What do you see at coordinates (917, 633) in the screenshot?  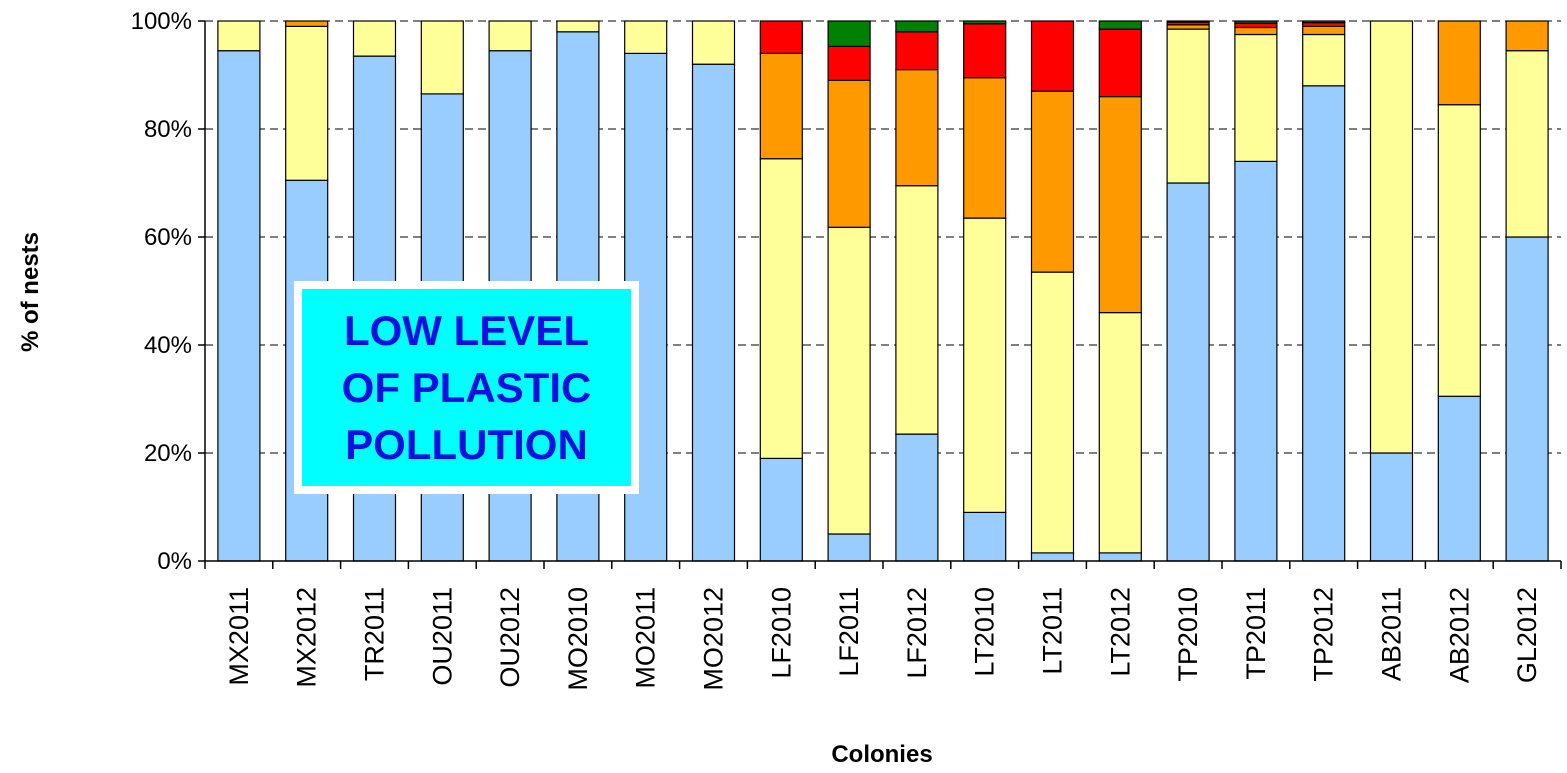 I see `x-tick-label-LF2012: LF2012` at bounding box center [917, 633].